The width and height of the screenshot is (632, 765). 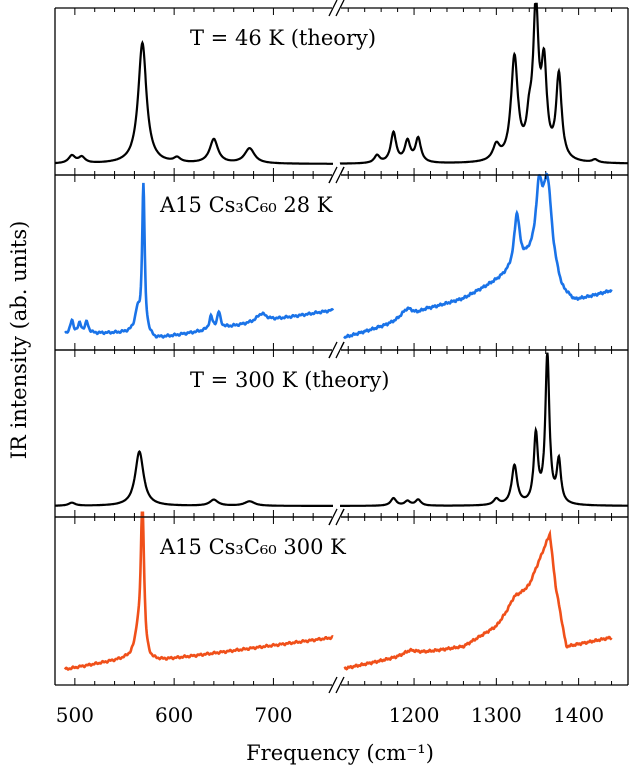 What do you see at coordinates (289, 380) in the screenshot?
I see `panel-label-3: T = 300 K (theory)` at bounding box center [289, 380].